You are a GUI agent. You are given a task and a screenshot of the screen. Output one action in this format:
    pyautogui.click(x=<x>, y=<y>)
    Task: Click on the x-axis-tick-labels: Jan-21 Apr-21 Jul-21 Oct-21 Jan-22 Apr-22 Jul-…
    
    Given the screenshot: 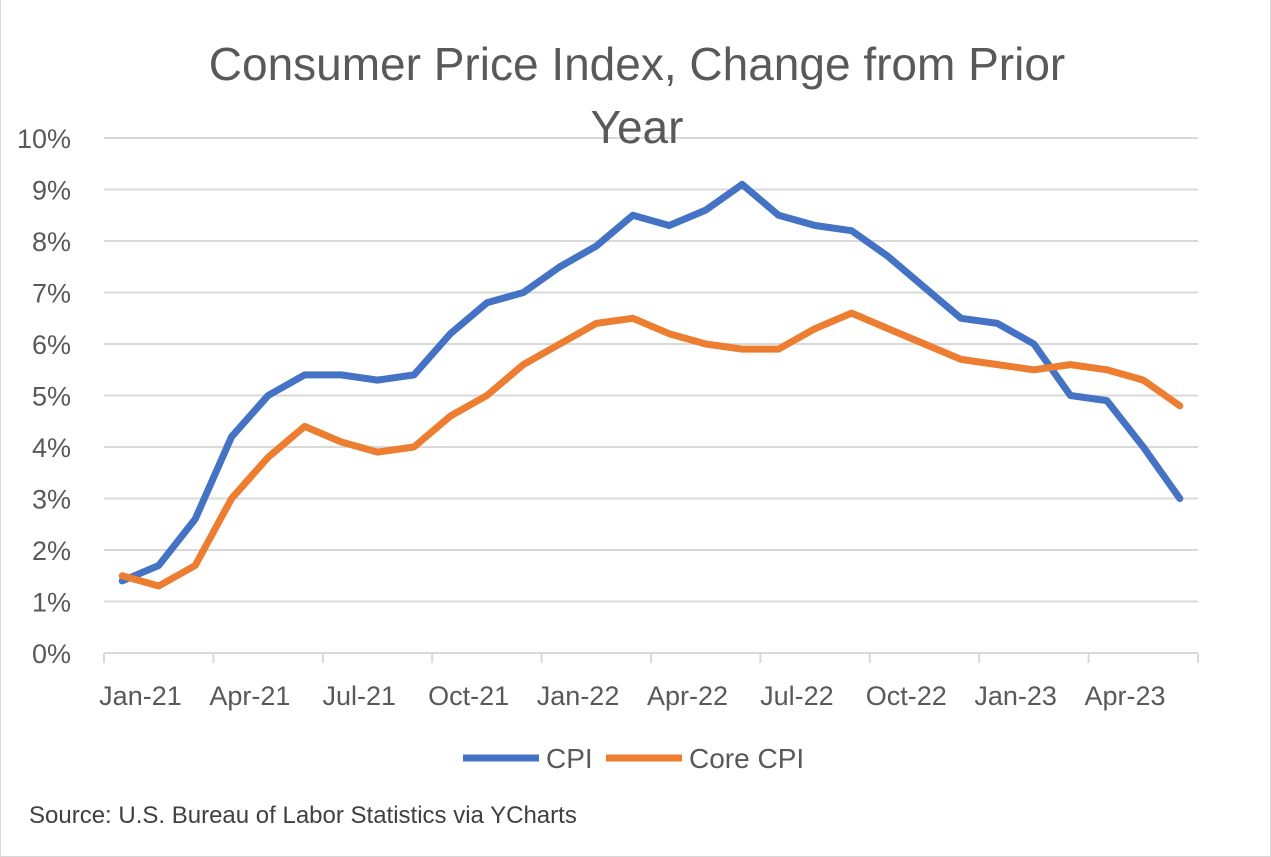 What is the action you would take?
    pyautogui.click(x=632, y=696)
    